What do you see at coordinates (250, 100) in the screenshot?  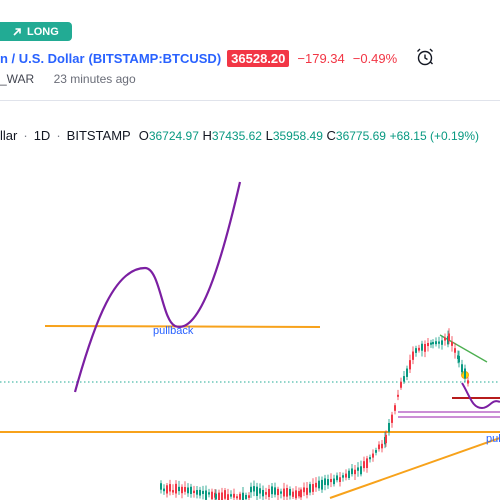 I see `header-divider` at bounding box center [250, 100].